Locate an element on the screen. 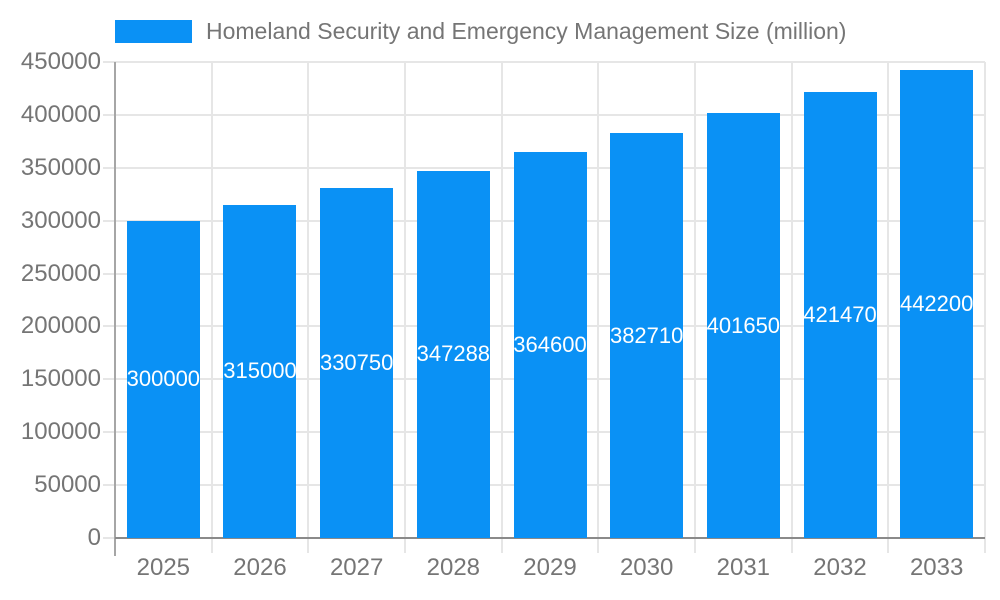 The height and width of the screenshot is (600, 1000). x-tick-label: 2026 is located at coordinates (260, 567).